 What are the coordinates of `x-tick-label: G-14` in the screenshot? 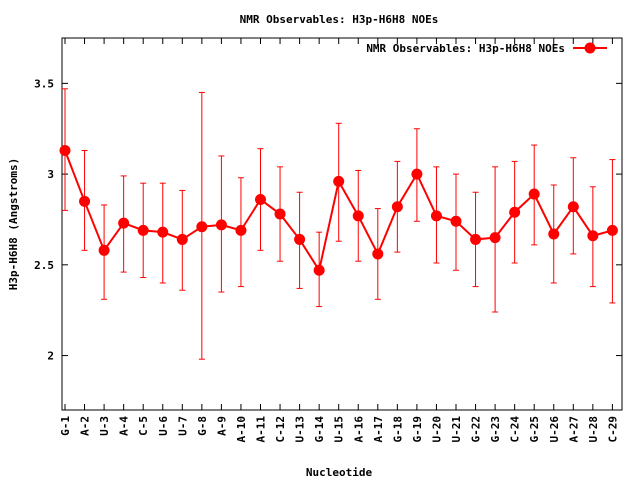 It's located at (319, 429).